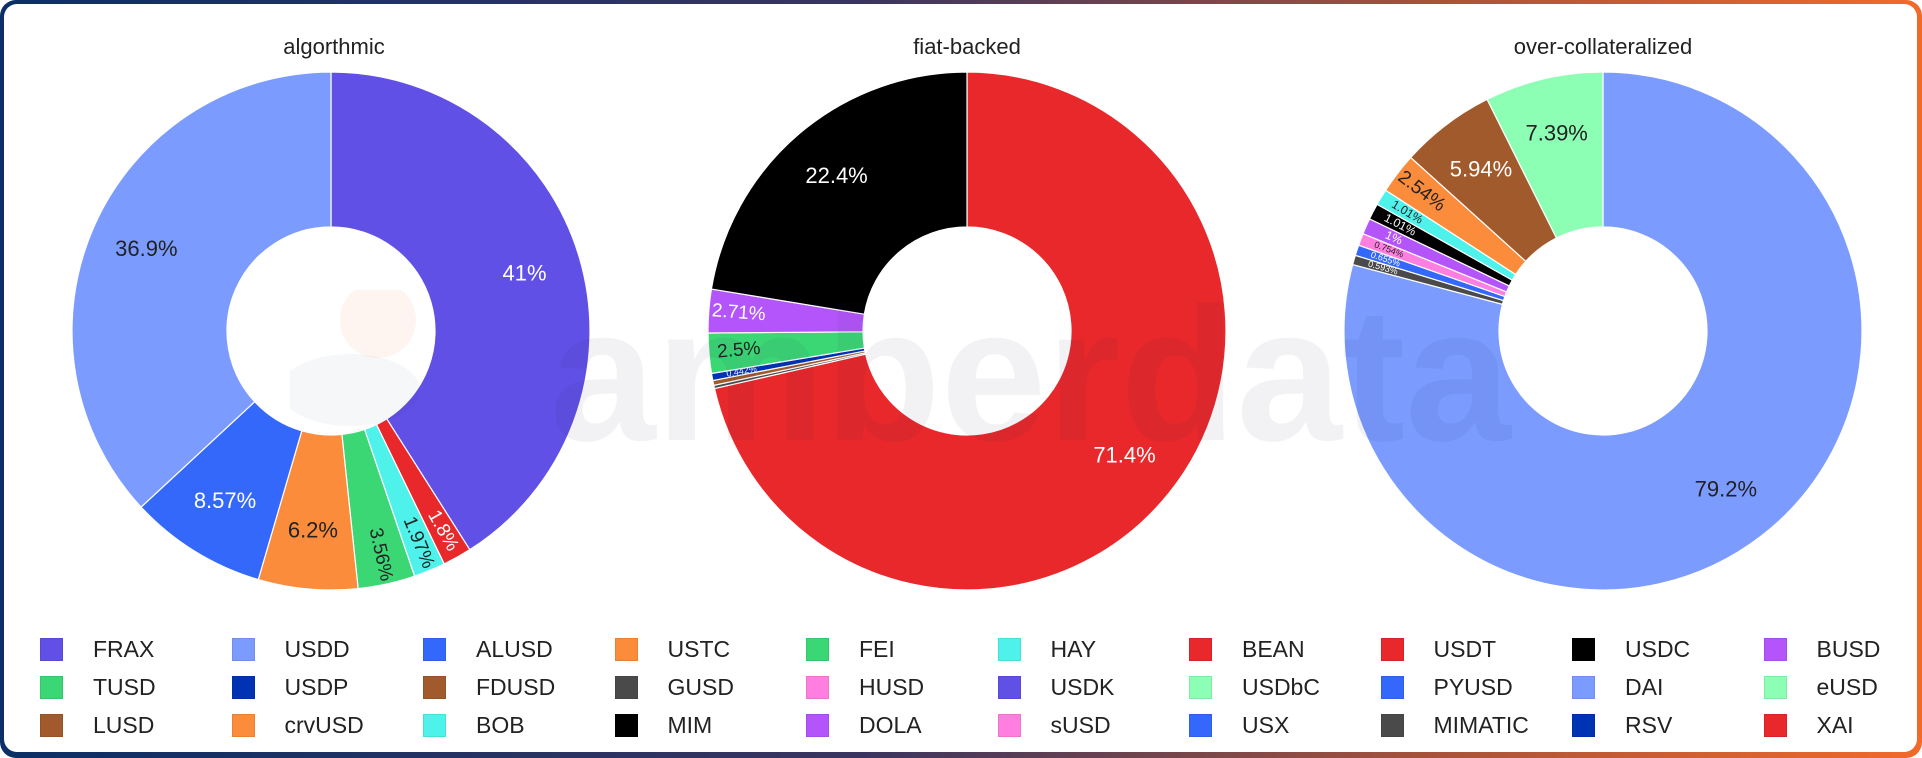  I want to click on slice-frax, so click(460, 311).